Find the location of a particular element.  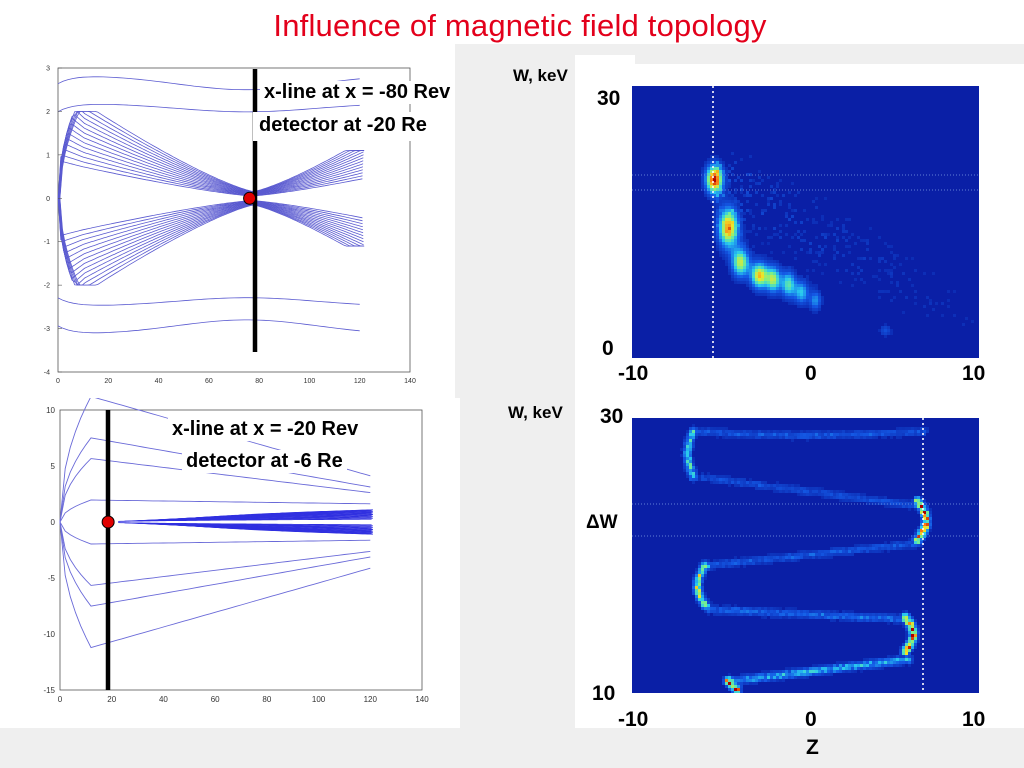

top-right-ylabel: W, keV is located at coordinates (540, 75).